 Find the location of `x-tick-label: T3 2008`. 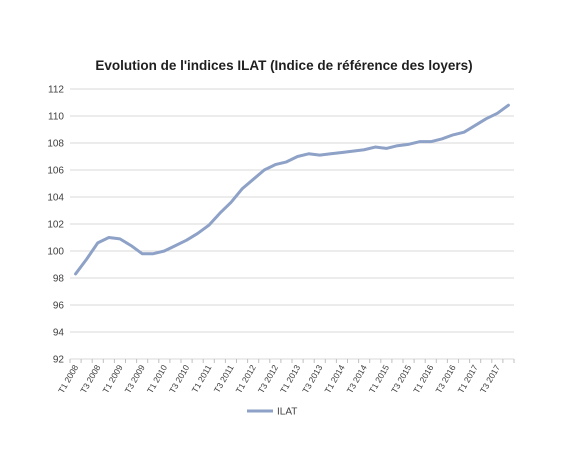

x-tick-label: T3 2008 is located at coordinates (90, 379).